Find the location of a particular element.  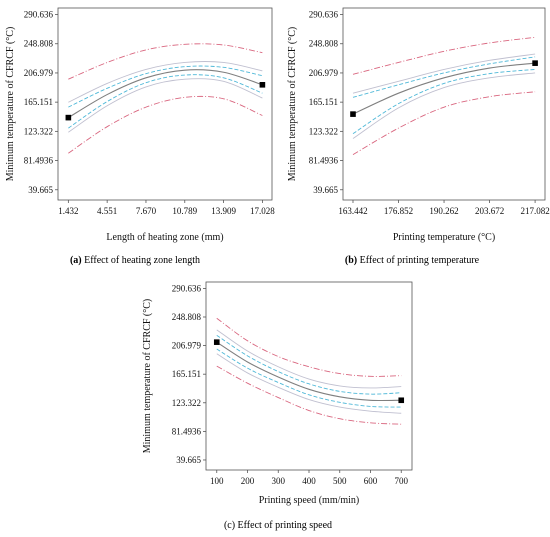

plot-frame-a is located at coordinates (165, 104).